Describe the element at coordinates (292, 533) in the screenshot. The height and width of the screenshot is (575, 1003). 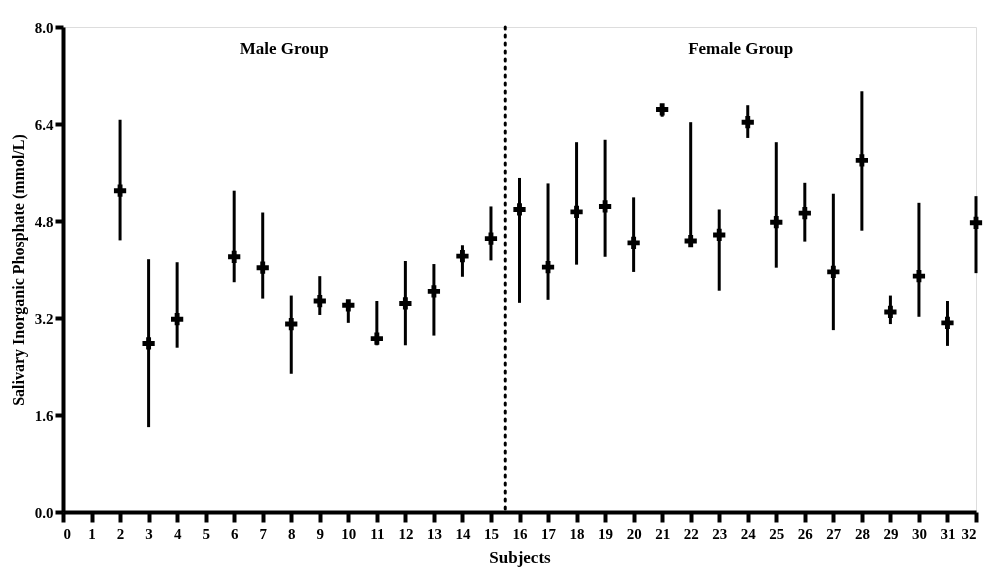
I see `x-tick-label: 8` at that location.